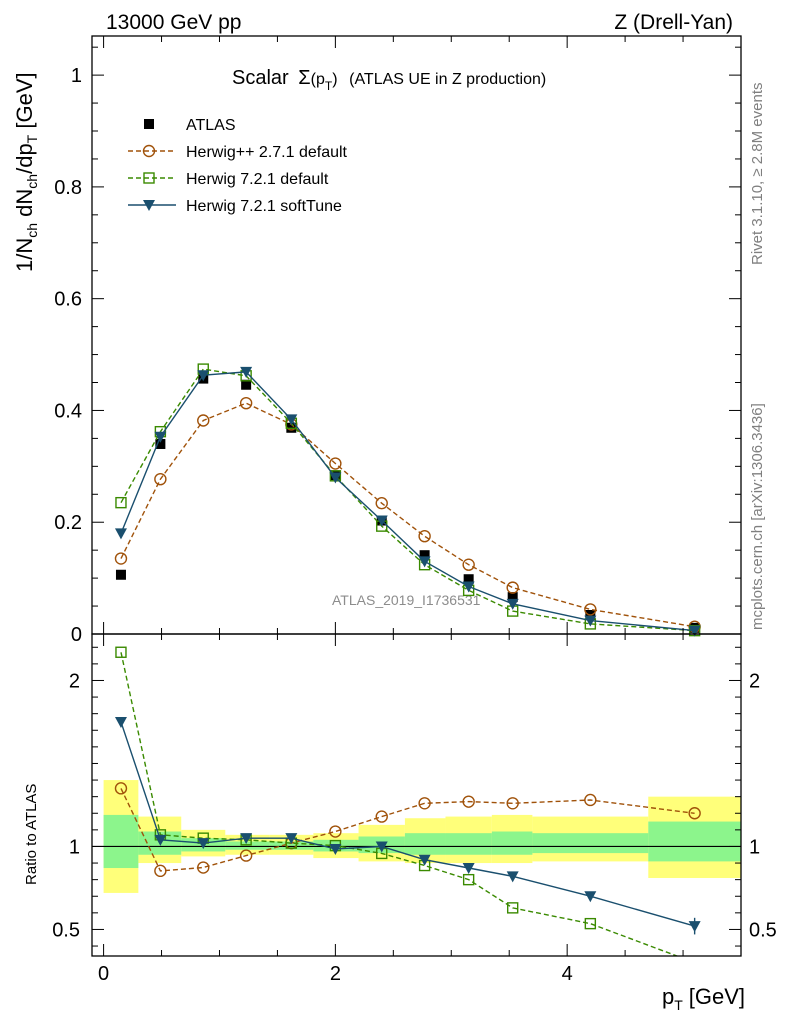 Image resolution: width=786 pixels, height=1024 pixels. Describe the element at coordinates (228, 179) in the screenshot. I see `legend-entry: Herwig 7.2.1 default` at that location.